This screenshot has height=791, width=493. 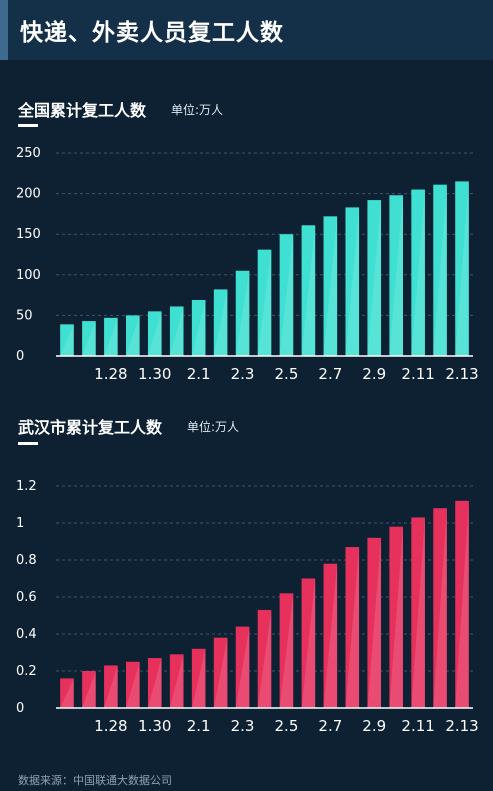 I want to click on chart2-title: 武汉市累计复工人数, so click(x=90, y=427).